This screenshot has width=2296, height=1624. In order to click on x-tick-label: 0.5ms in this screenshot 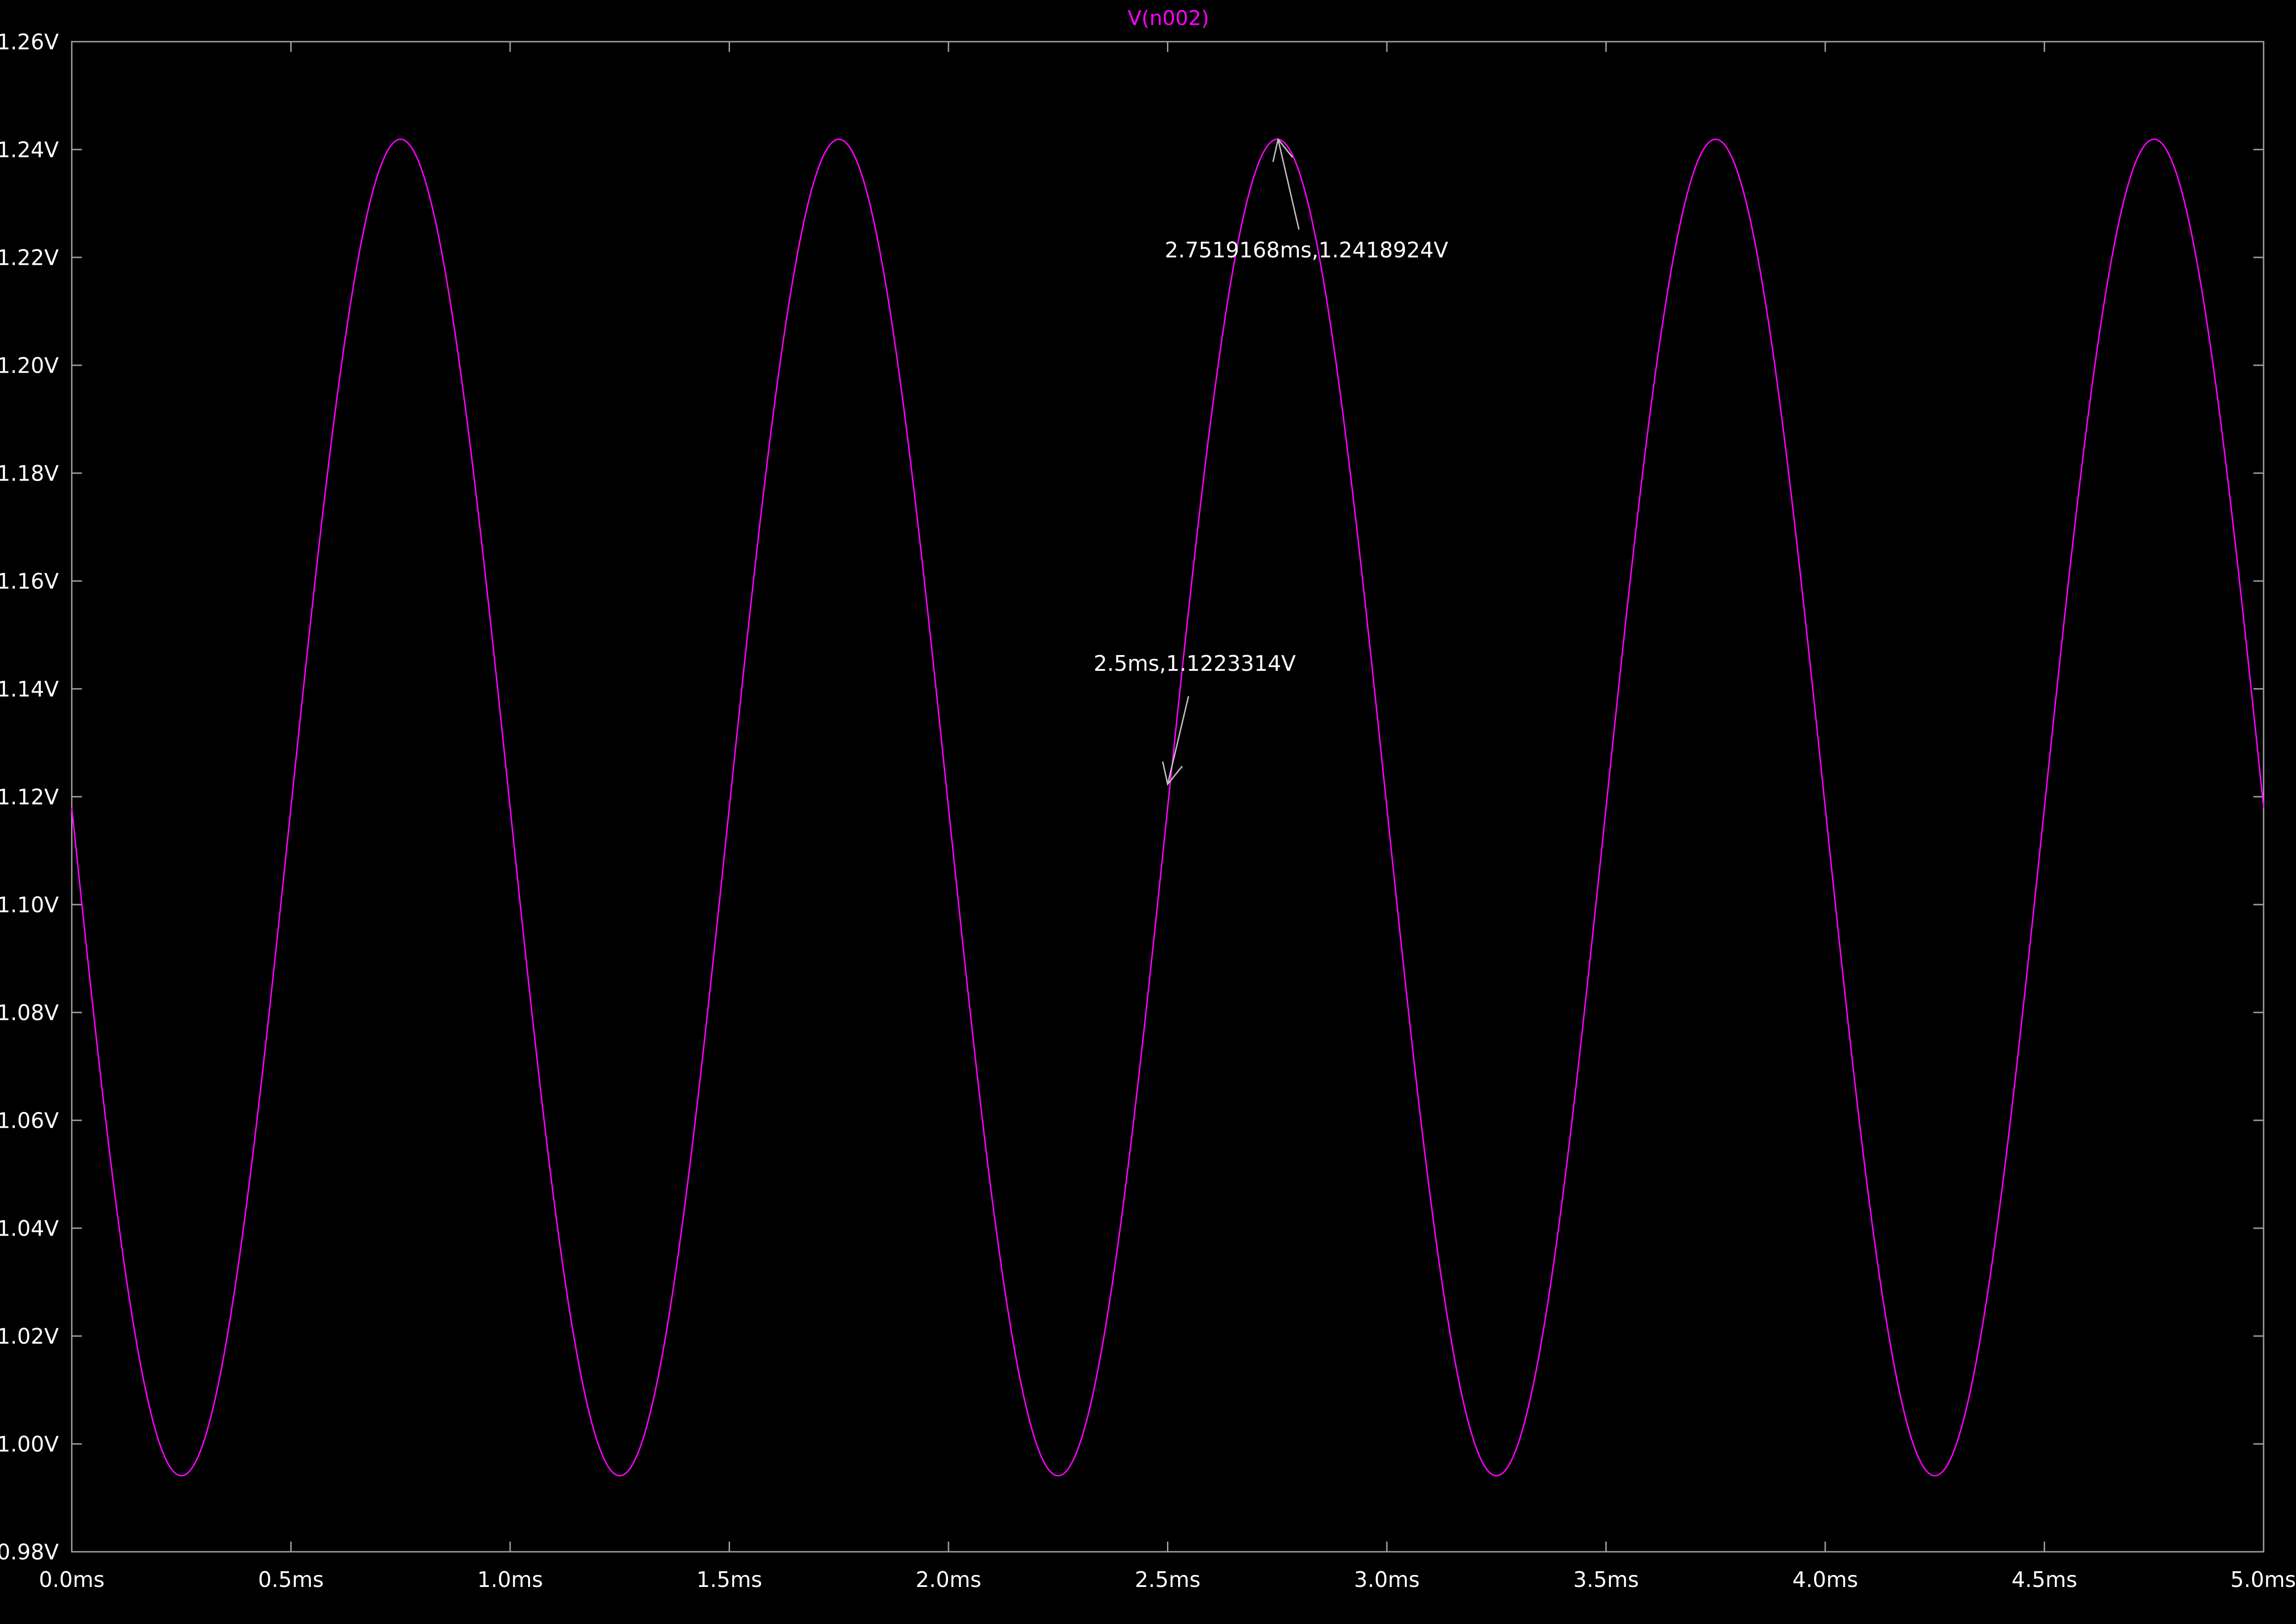, I will do `click(291, 1579)`.